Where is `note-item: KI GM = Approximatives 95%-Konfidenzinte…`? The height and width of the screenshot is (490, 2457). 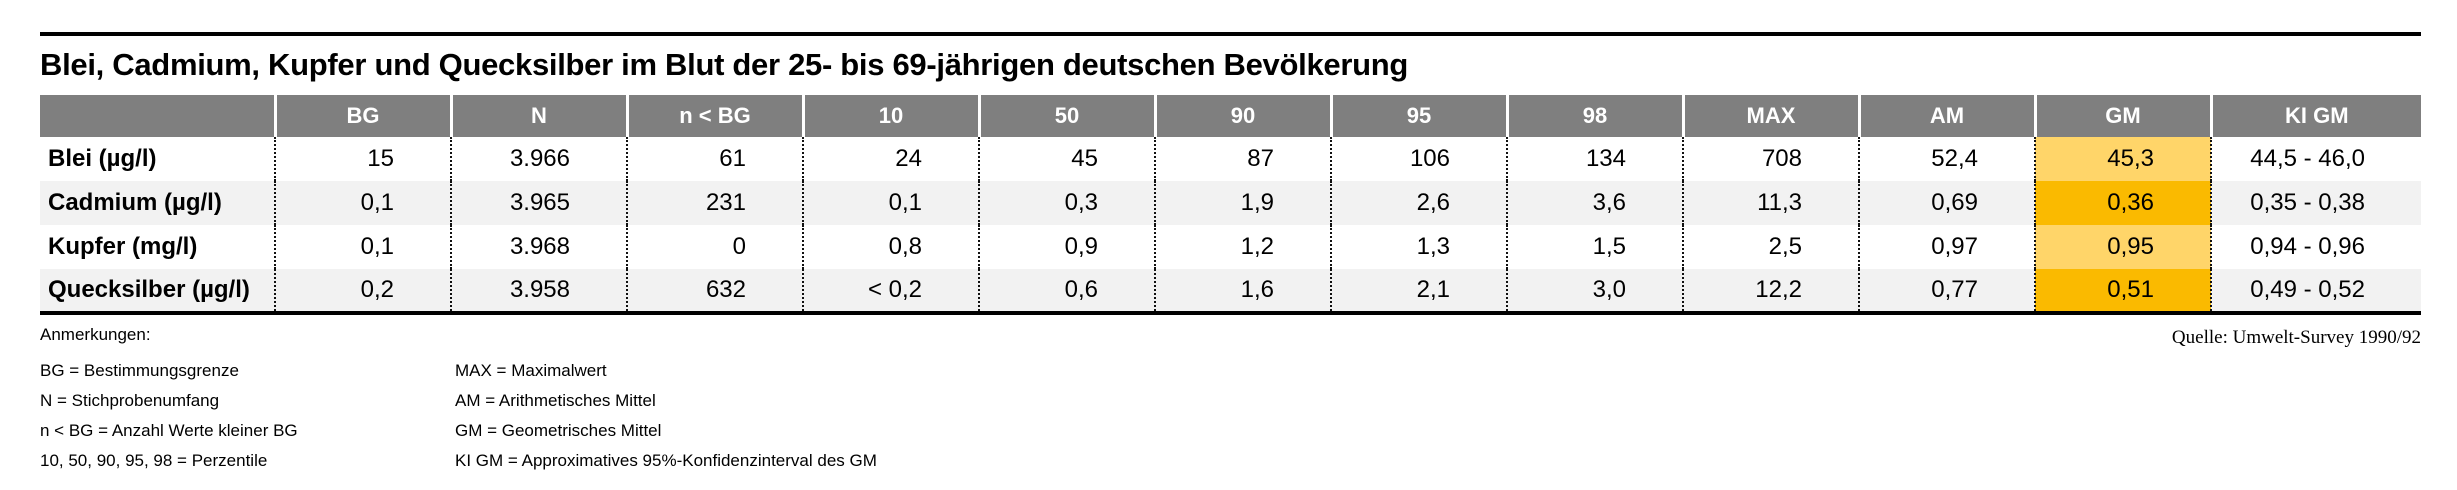
note-item: KI GM = Approximatives 95%-Konfidenzinte… is located at coordinates (666, 460).